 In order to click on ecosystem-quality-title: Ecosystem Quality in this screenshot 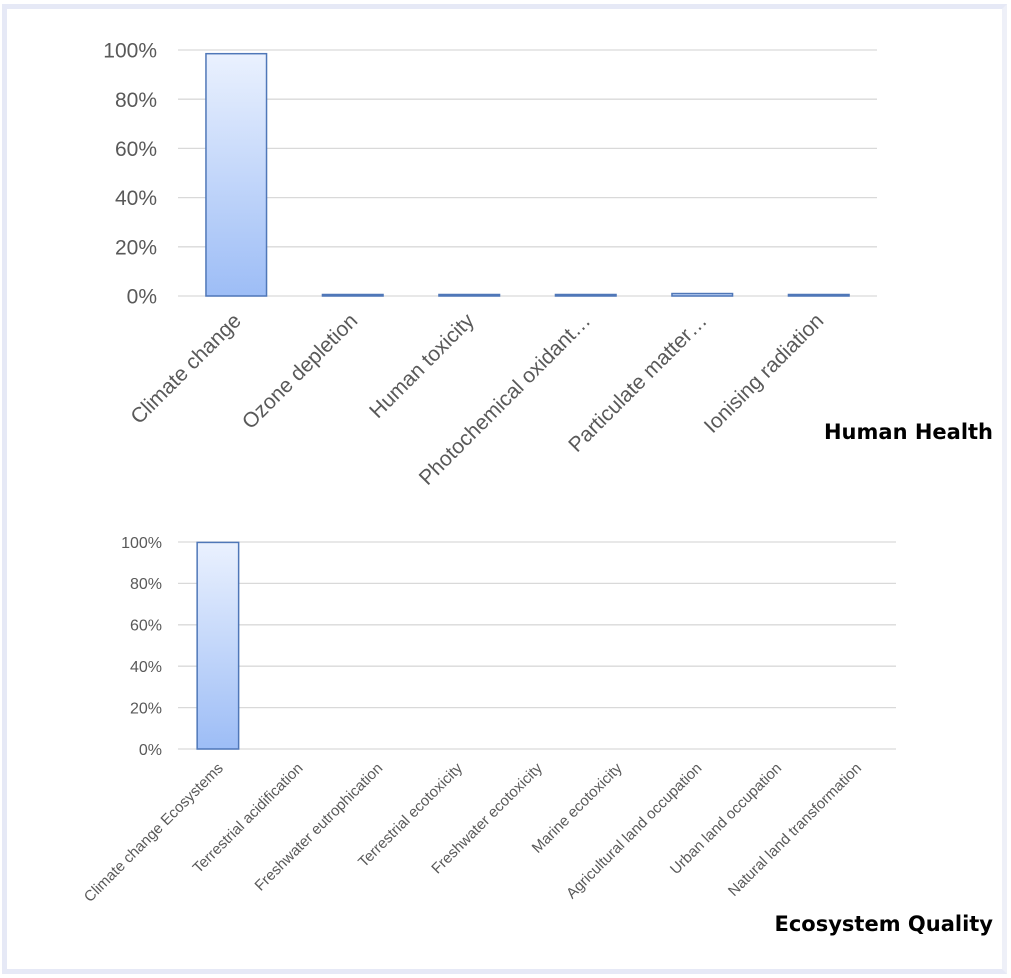, I will do `click(883, 924)`.